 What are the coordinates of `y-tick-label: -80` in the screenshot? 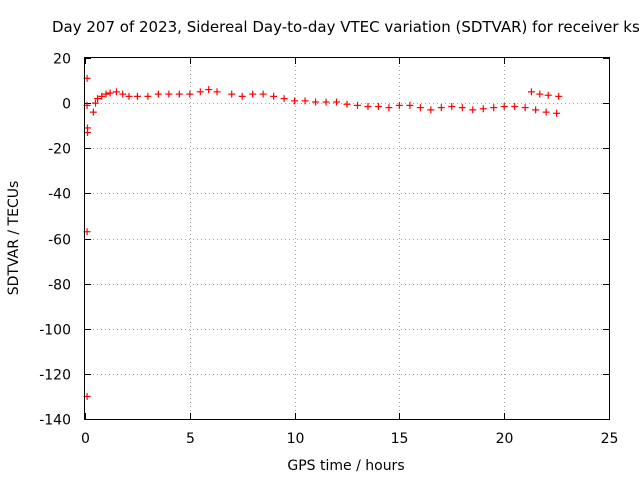 It's located at (59, 286).